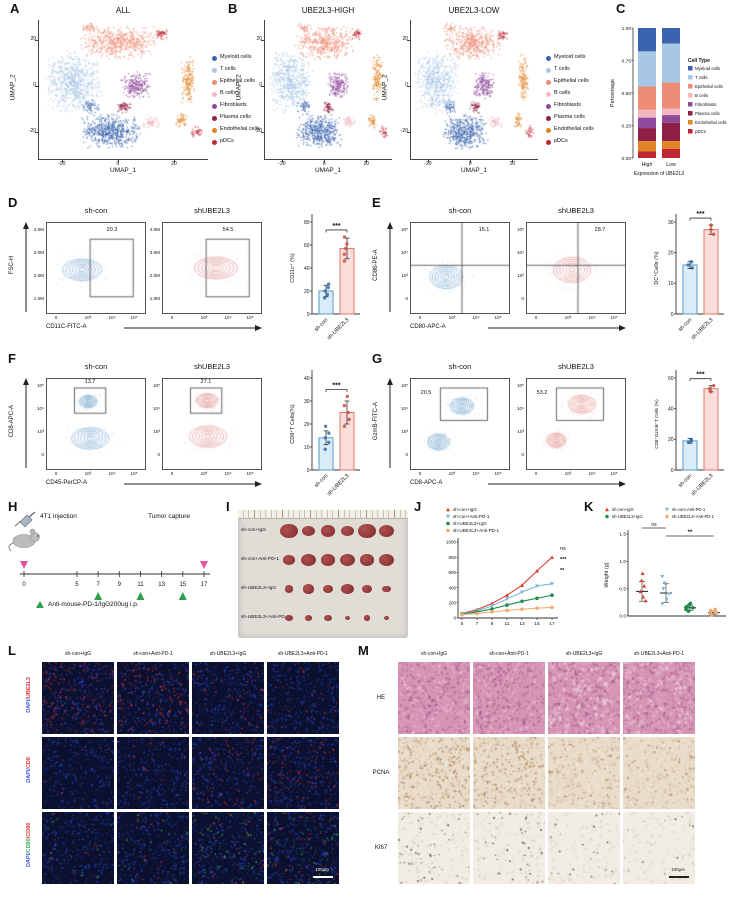 Image resolution: width=731 pixels, height=913 pixels. Describe the element at coordinates (709, 86) in the screenshot. I see `svg-text: Epithelial cells` at that location.